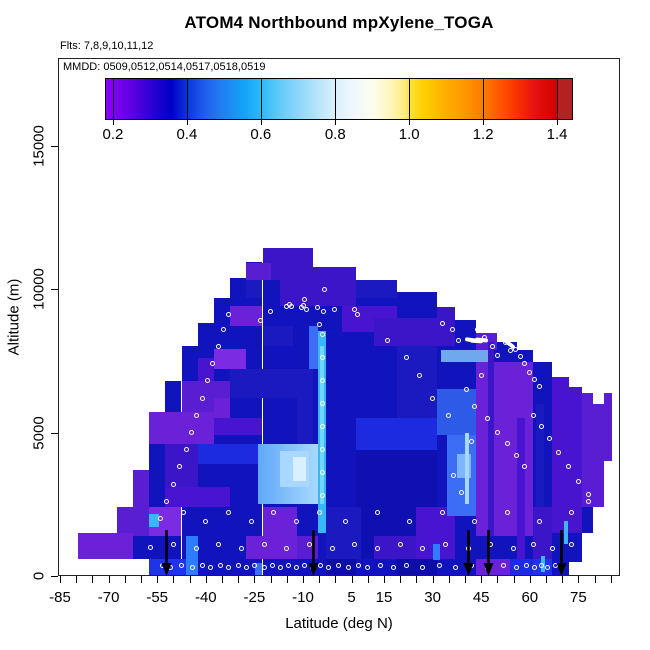  What do you see at coordinates (60, 597) in the screenshot?
I see `x-tick-label: -85` at bounding box center [60, 597].